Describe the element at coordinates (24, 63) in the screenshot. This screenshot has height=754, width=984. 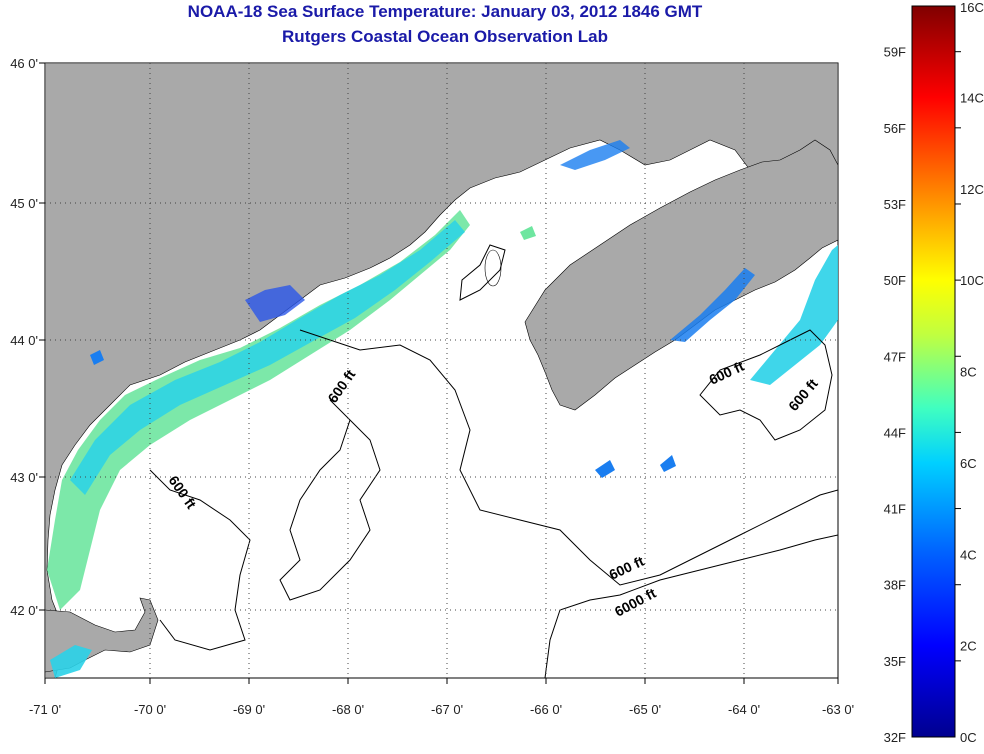
I see `lat-tick-label: 46 0'` at that location.